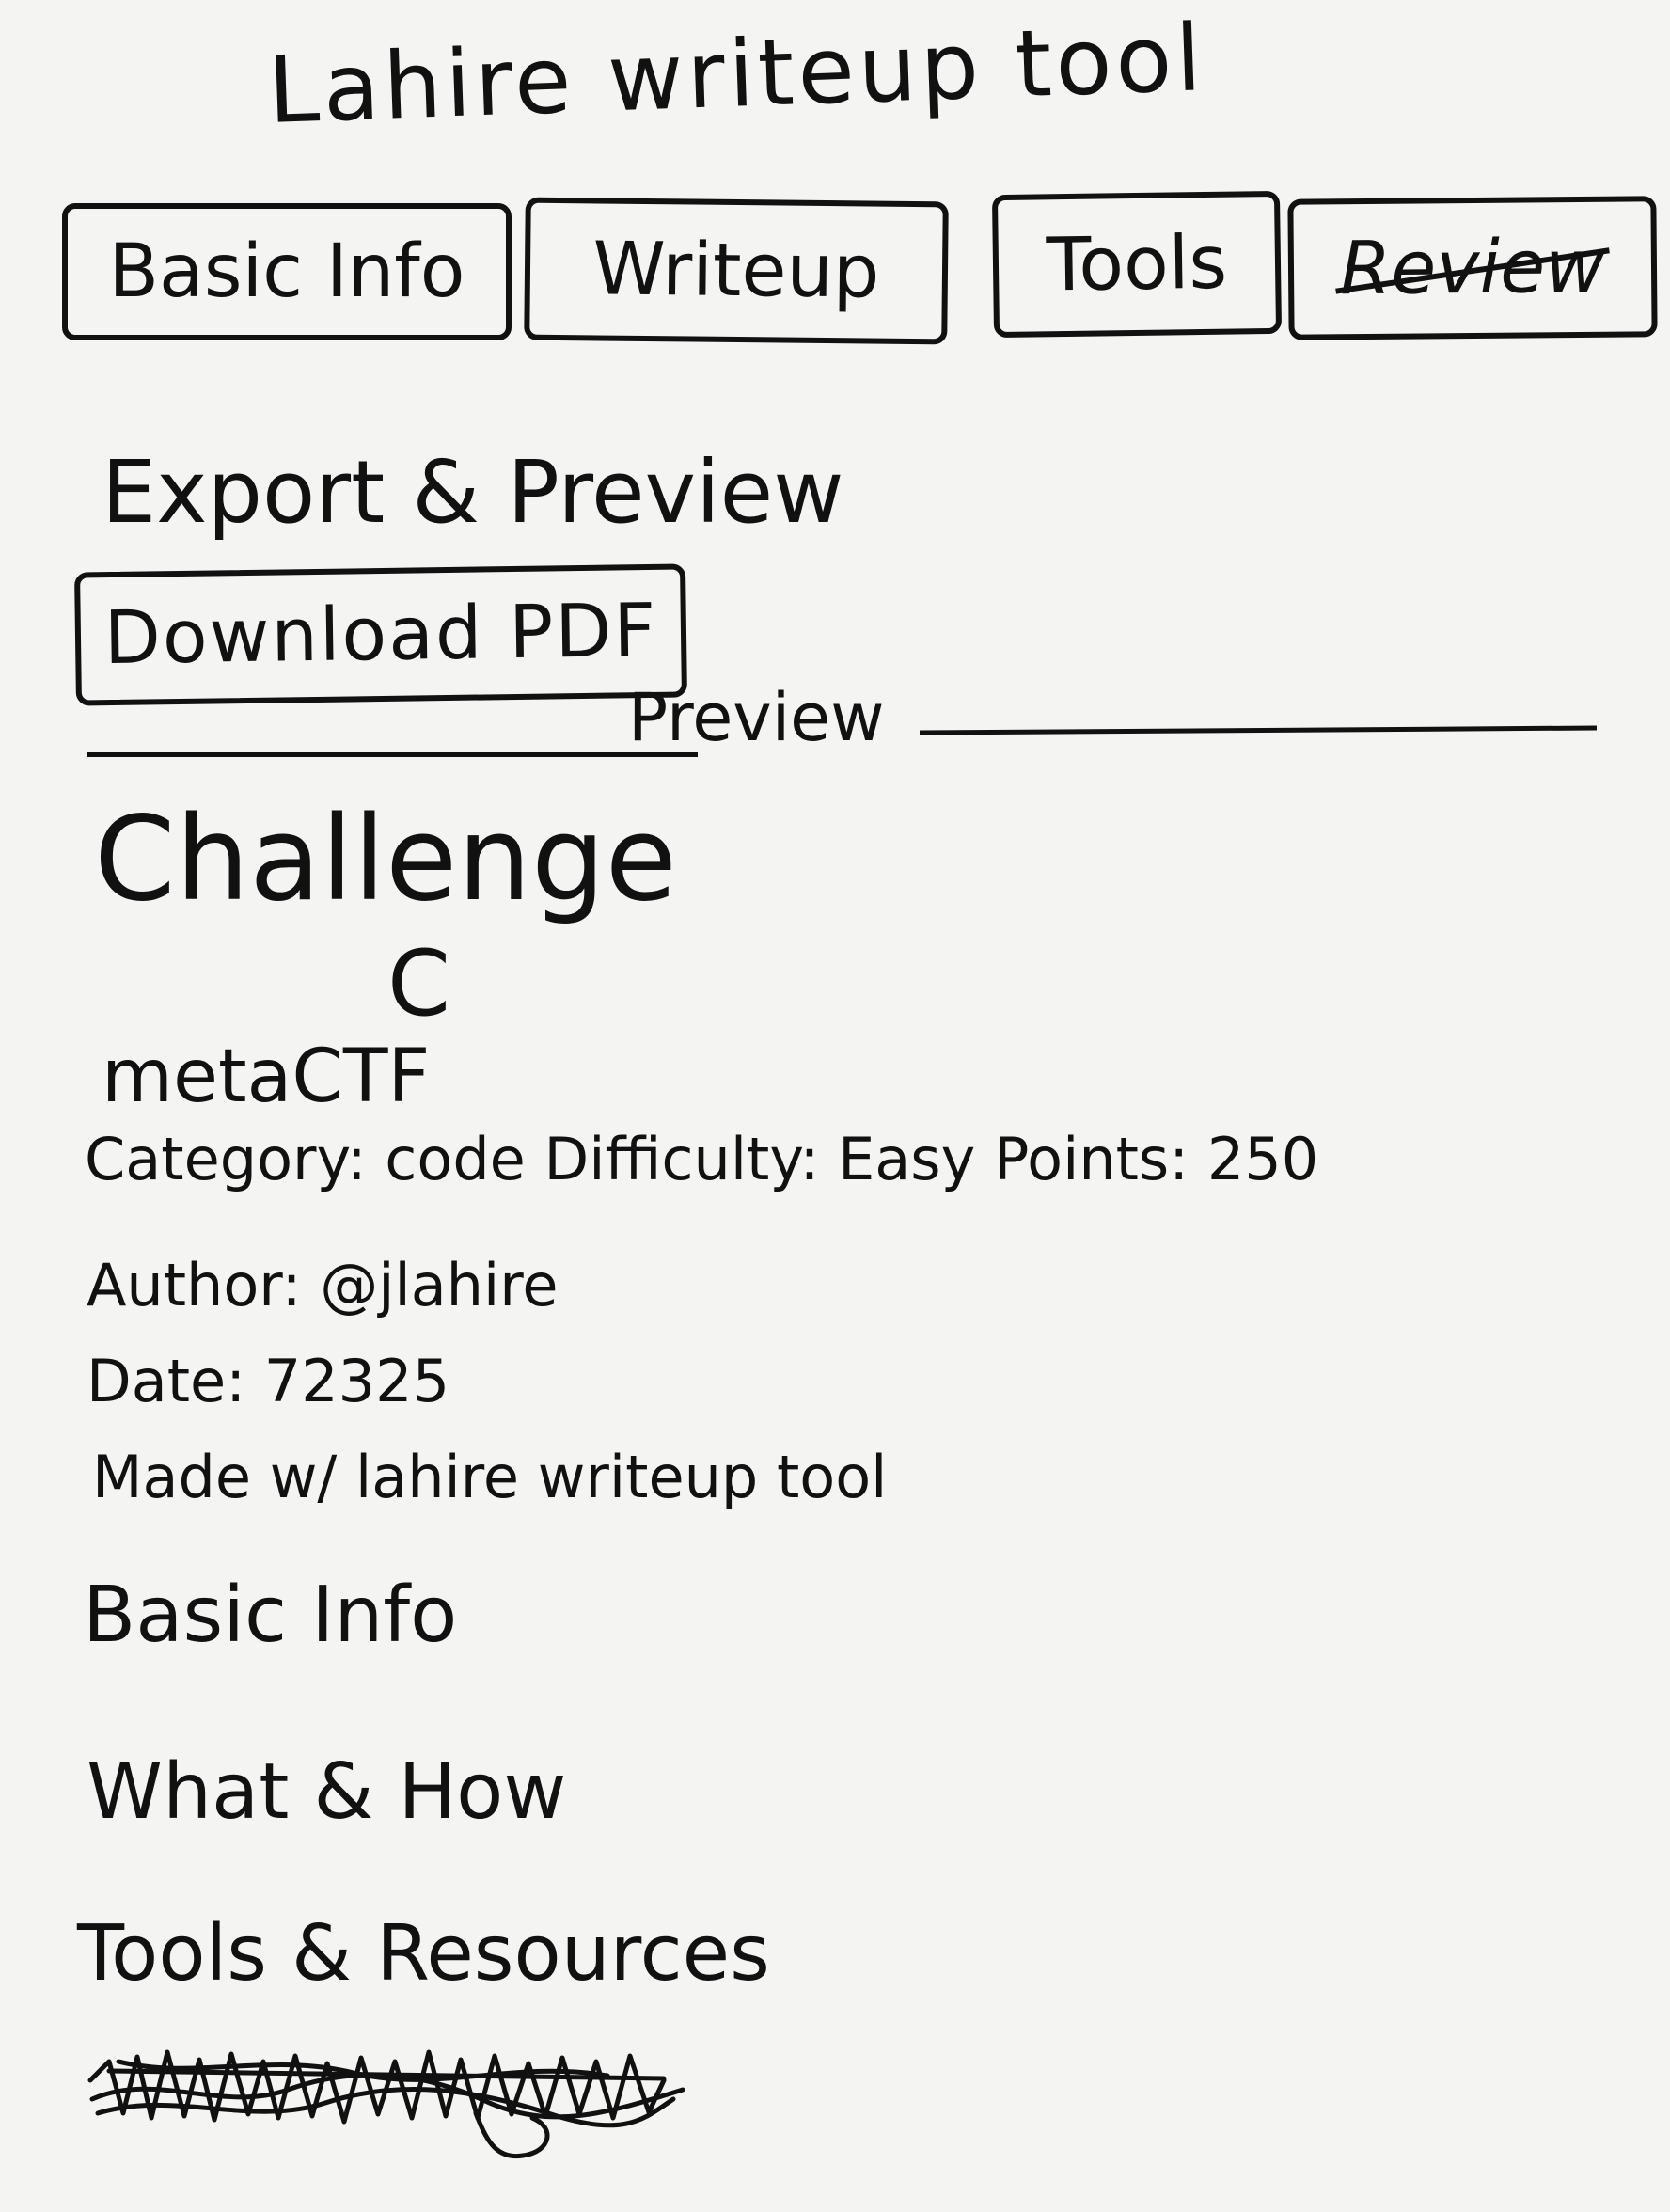 The width and height of the screenshot is (1670, 2212). What do you see at coordinates (423, 1954) in the screenshot?
I see `section-heading-tools-resources: Tools & Resources` at bounding box center [423, 1954].